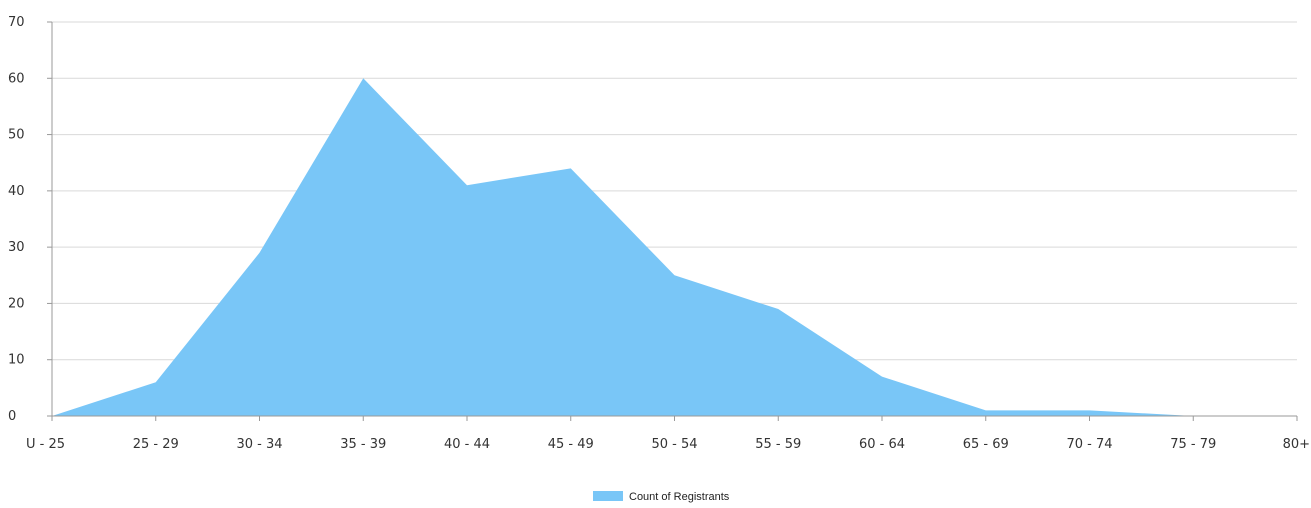 This screenshot has height=508, width=1311. What do you see at coordinates (778, 444) in the screenshot?
I see `x-tick-label-7: 55 - 59` at bounding box center [778, 444].